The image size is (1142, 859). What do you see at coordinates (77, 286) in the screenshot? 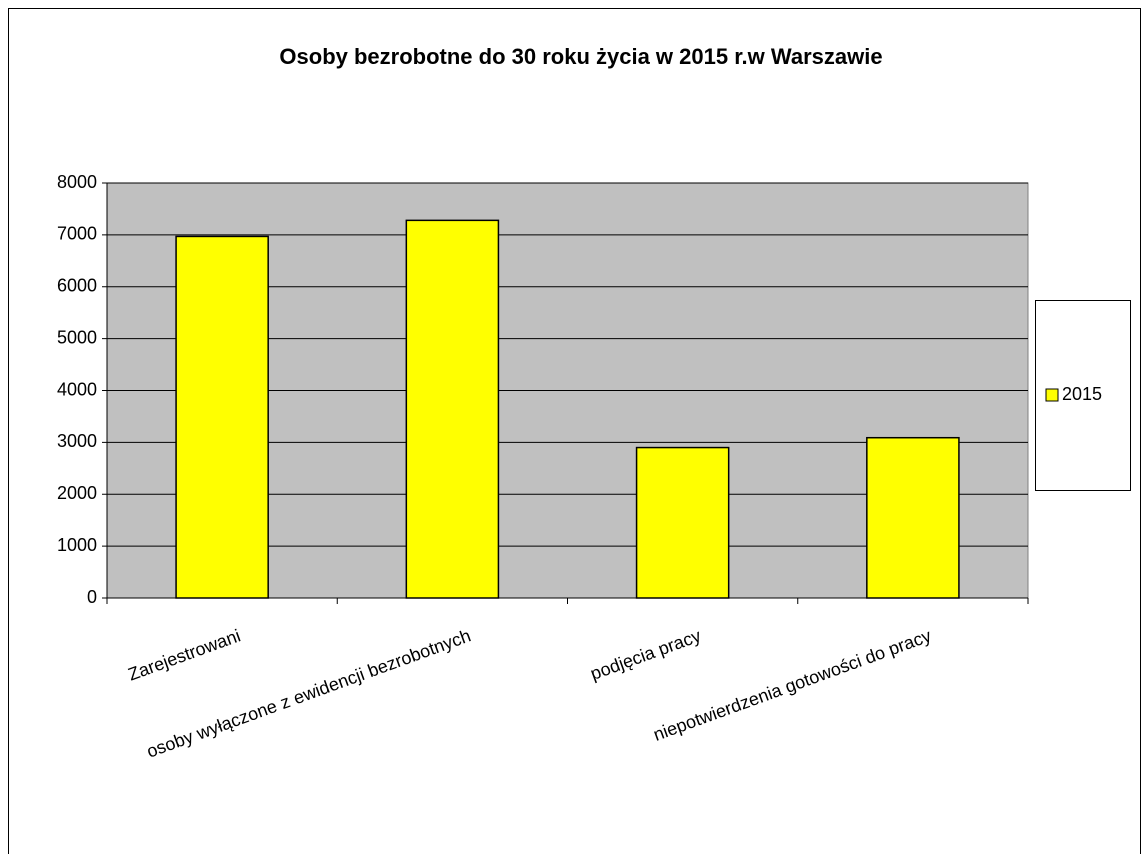
I see `y-tick-label: 6000` at bounding box center [77, 286].